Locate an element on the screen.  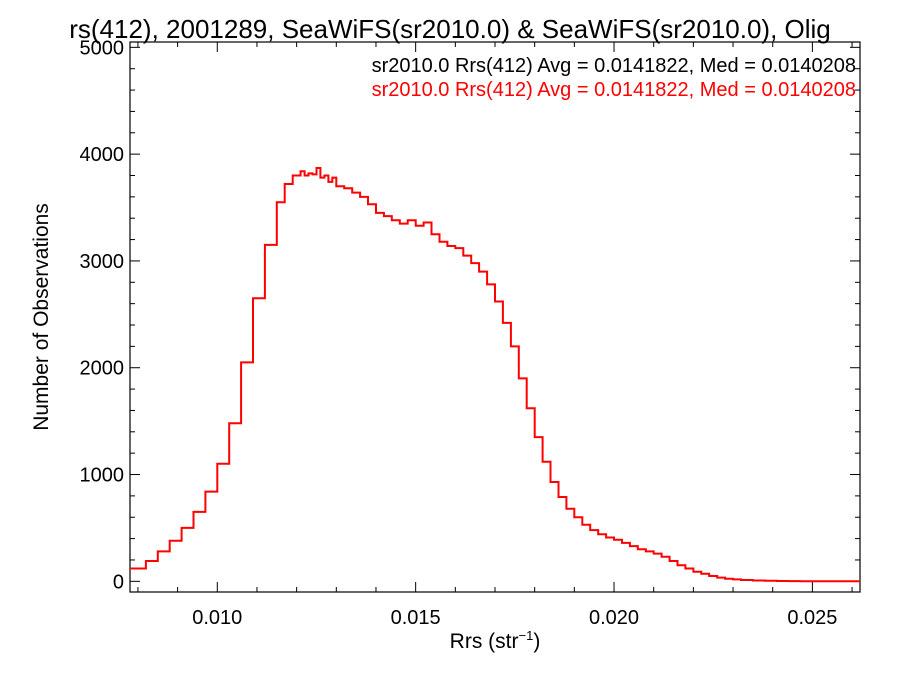
x-tick-label: 0.010 is located at coordinates (217, 618).